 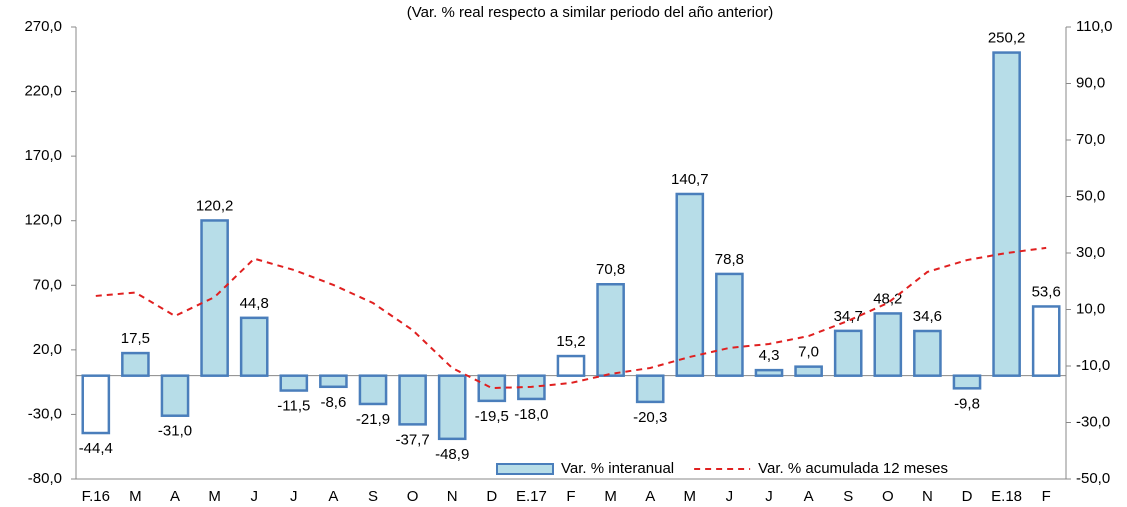 What do you see at coordinates (1093, 478) in the screenshot?
I see `y2-tick-label: -50,0` at bounding box center [1093, 478].